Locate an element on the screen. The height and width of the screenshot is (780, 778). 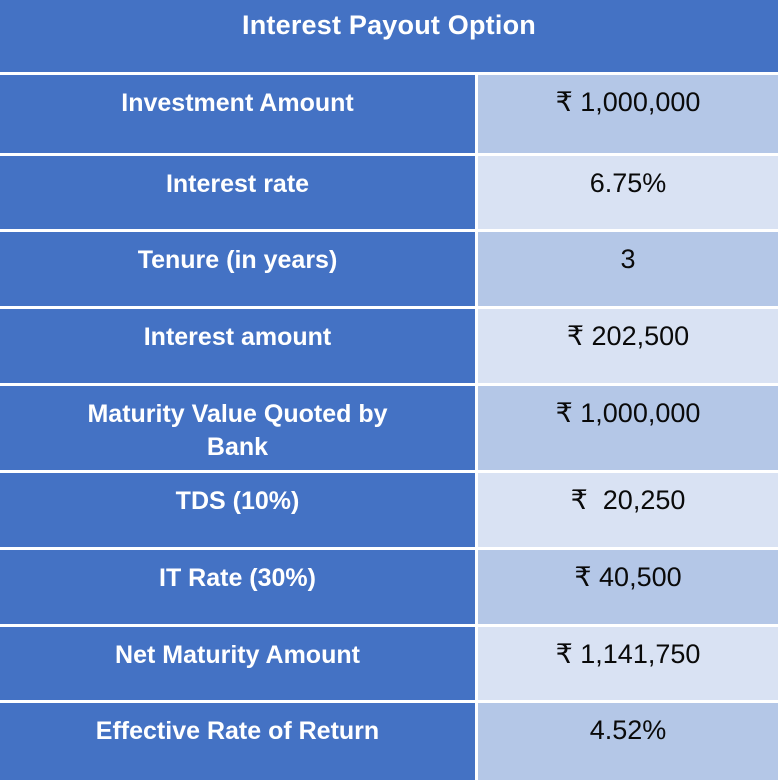
table-row: Interest rate 6.75% is located at coordinates (389, 192).